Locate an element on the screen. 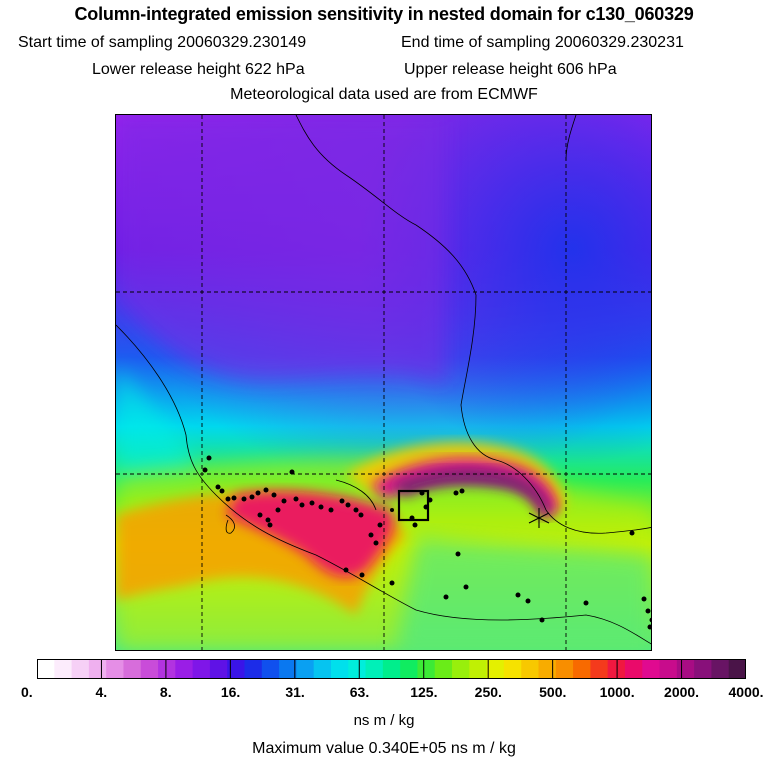 Image resolution: width=768 pixels, height=768 pixels. plume-magenta-west is located at coordinates (310, 534).